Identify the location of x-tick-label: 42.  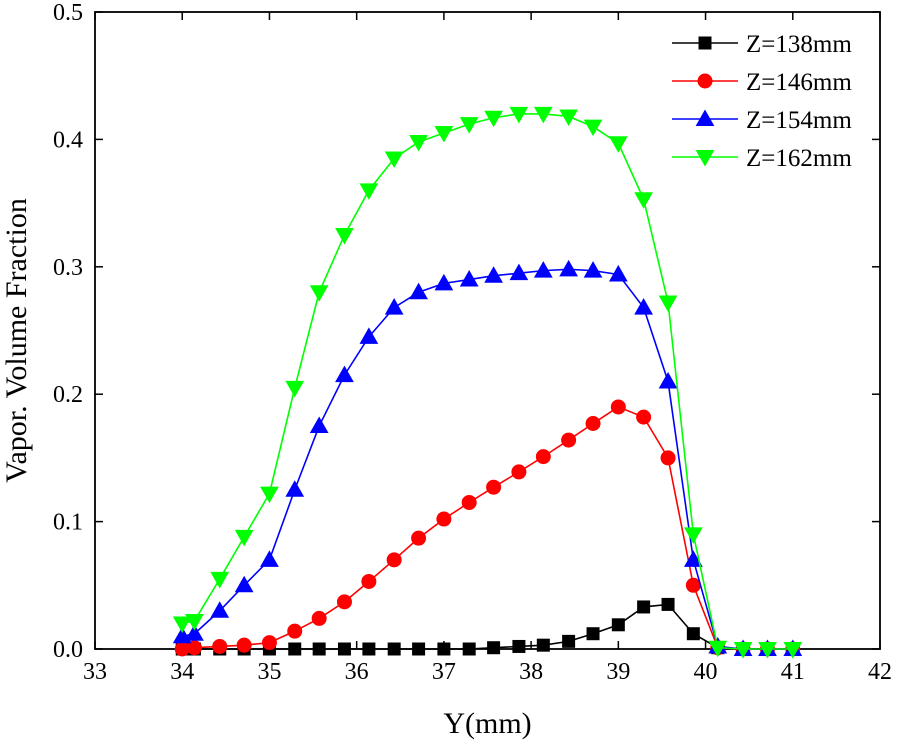
(880, 672).